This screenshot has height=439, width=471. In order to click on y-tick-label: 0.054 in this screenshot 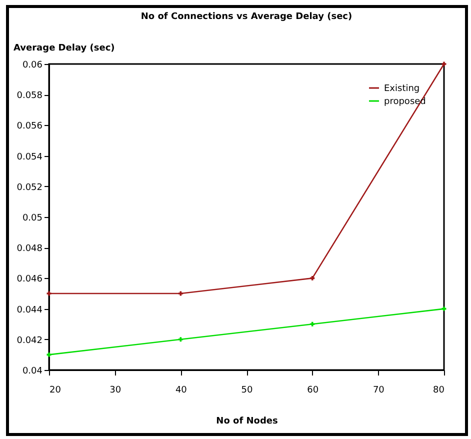, I will do `click(29, 157)`.